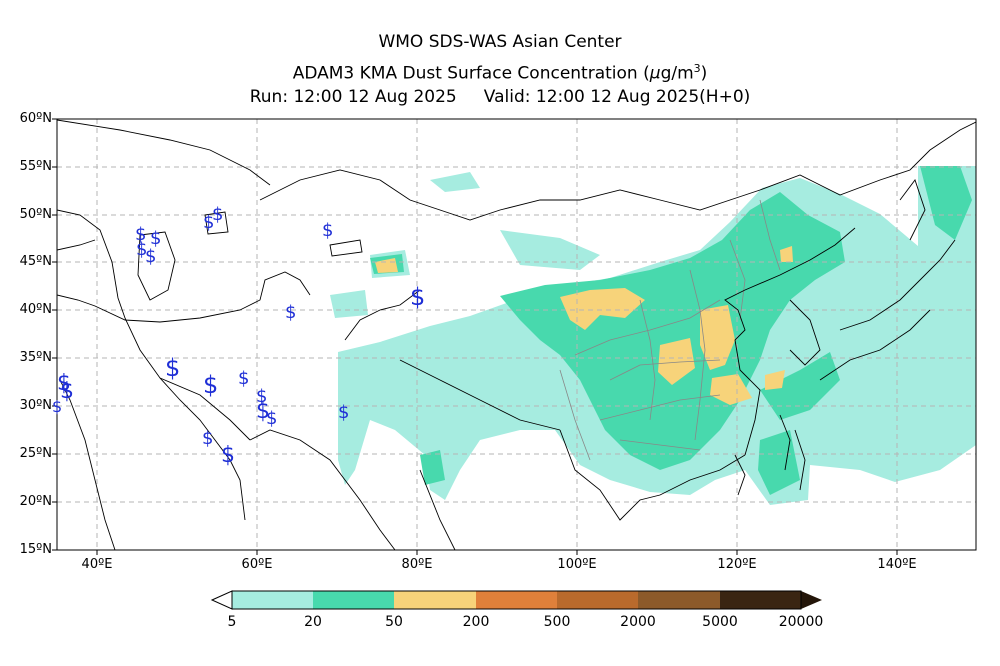 Image resolution: width=1000 pixels, height=666 pixels. What do you see at coordinates (720, 622) in the screenshot?
I see `colorbar-label: 5000` at bounding box center [720, 622].